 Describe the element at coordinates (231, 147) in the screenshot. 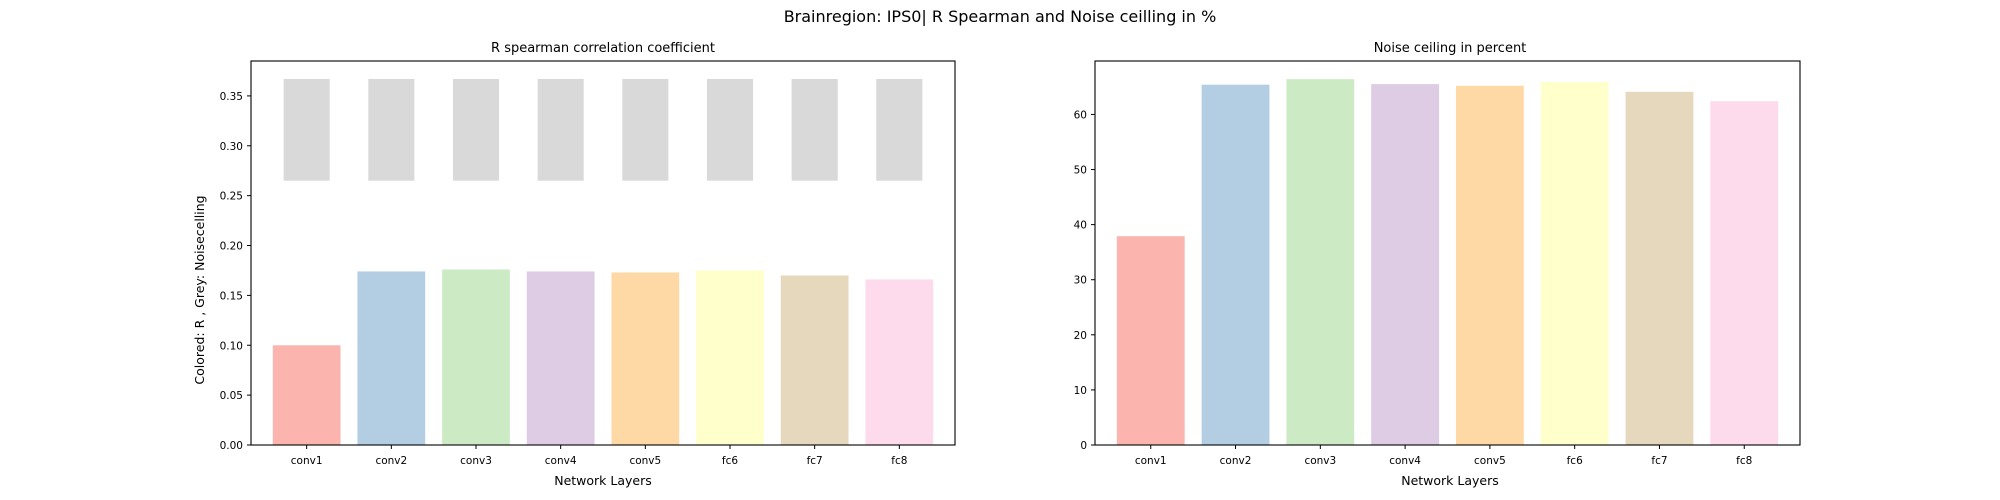

I see `y-tick-label: 0.30` at that location.